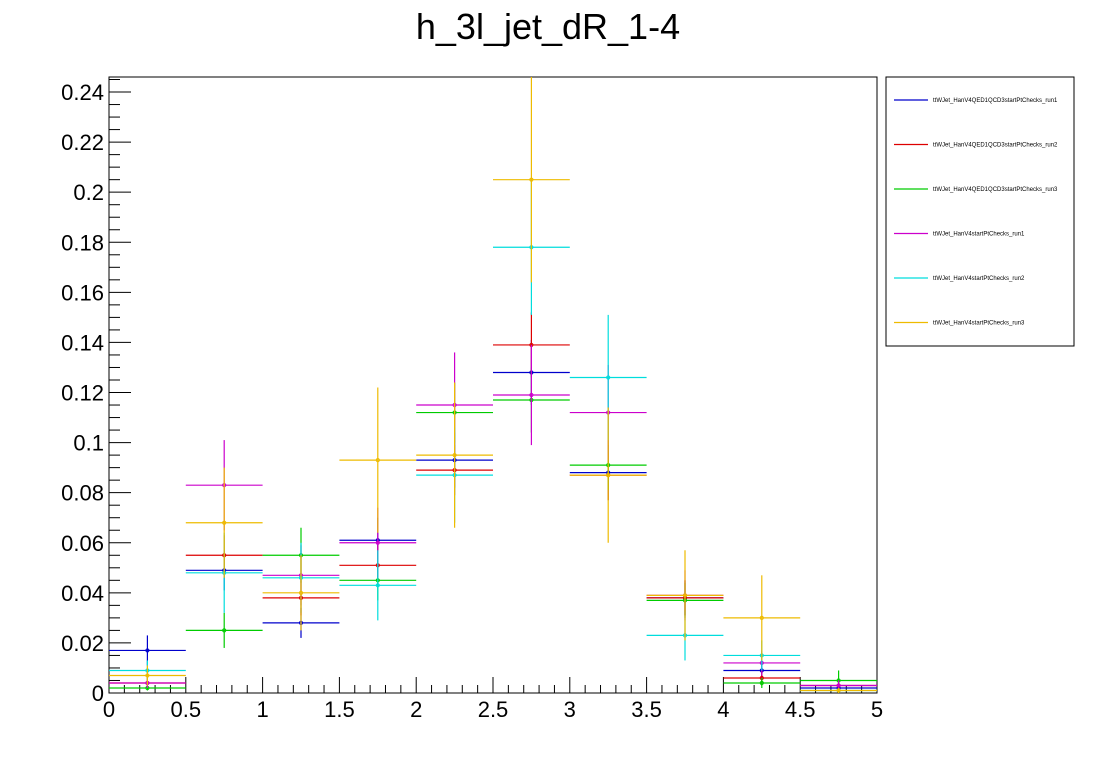 The width and height of the screenshot is (1096, 772). I want to click on y-tick-label: 0.02, so click(82, 643).